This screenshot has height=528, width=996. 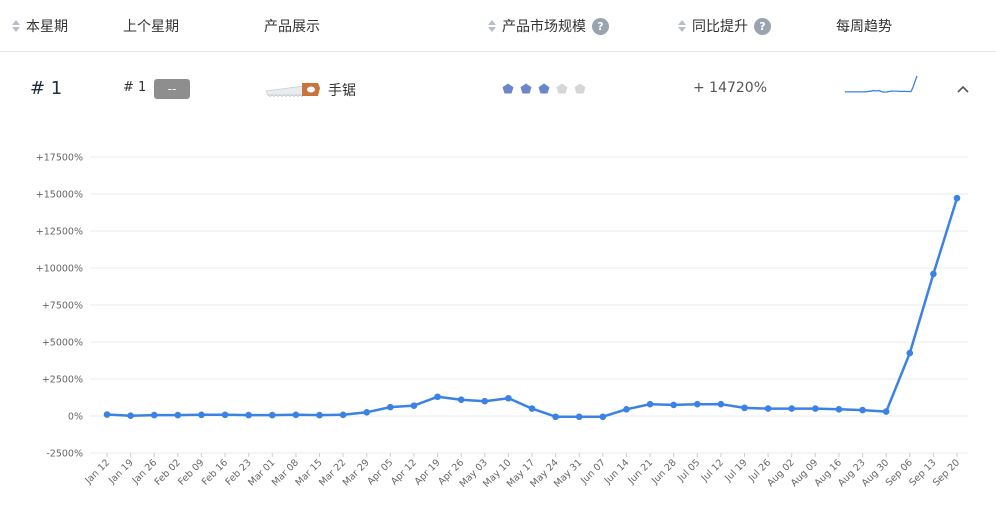 I want to click on product-name: 手锯, so click(x=342, y=91).